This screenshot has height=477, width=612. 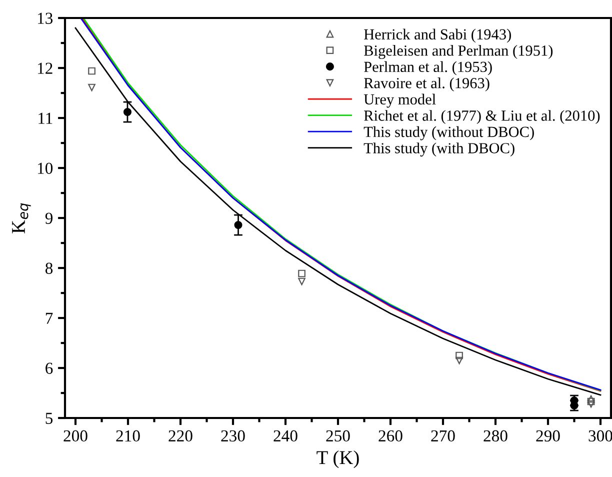 What do you see at coordinates (233, 436) in the screenshot?
I see `x-tick-label: 230` at bounding box center [233, 436].